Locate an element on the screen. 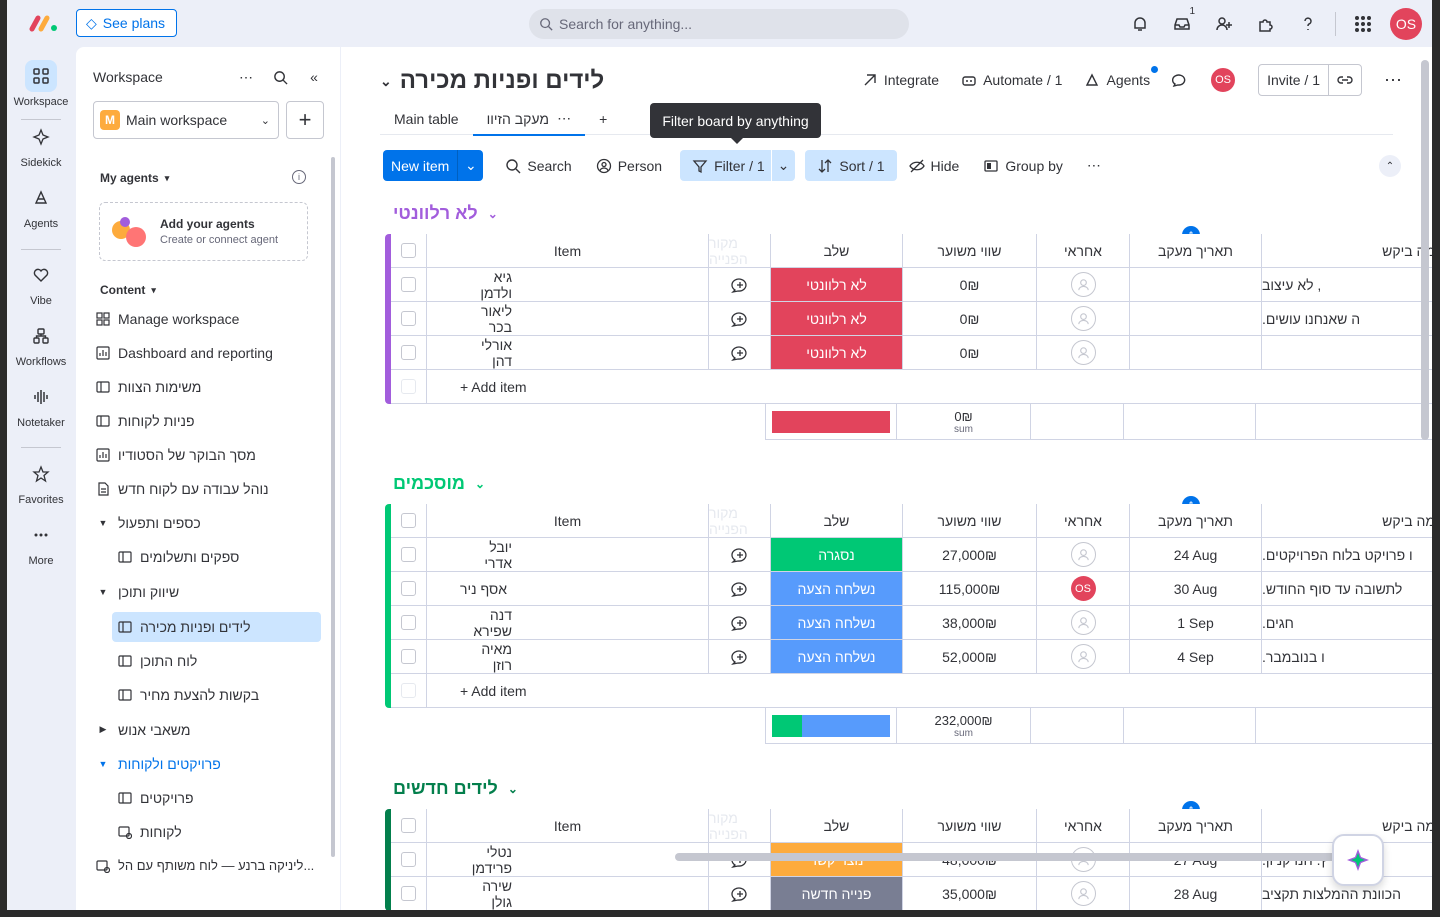 This screenshot has height=917, width=1440. add-item-row: + Add item is located at coordinates (911, 691).